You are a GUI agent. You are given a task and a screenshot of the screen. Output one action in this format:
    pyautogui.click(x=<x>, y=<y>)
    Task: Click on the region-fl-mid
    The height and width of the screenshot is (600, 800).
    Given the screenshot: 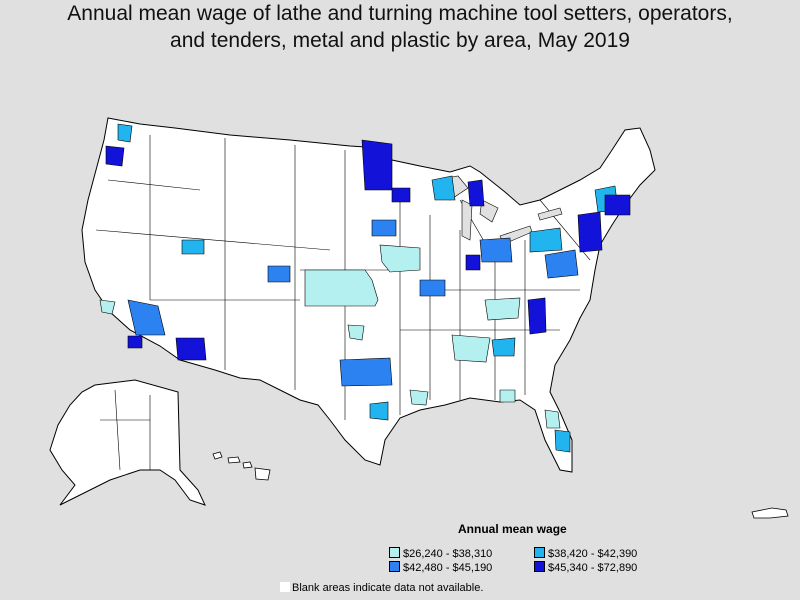 What is the action you would take?
    pyautogui.click(x=562, y=441)
    